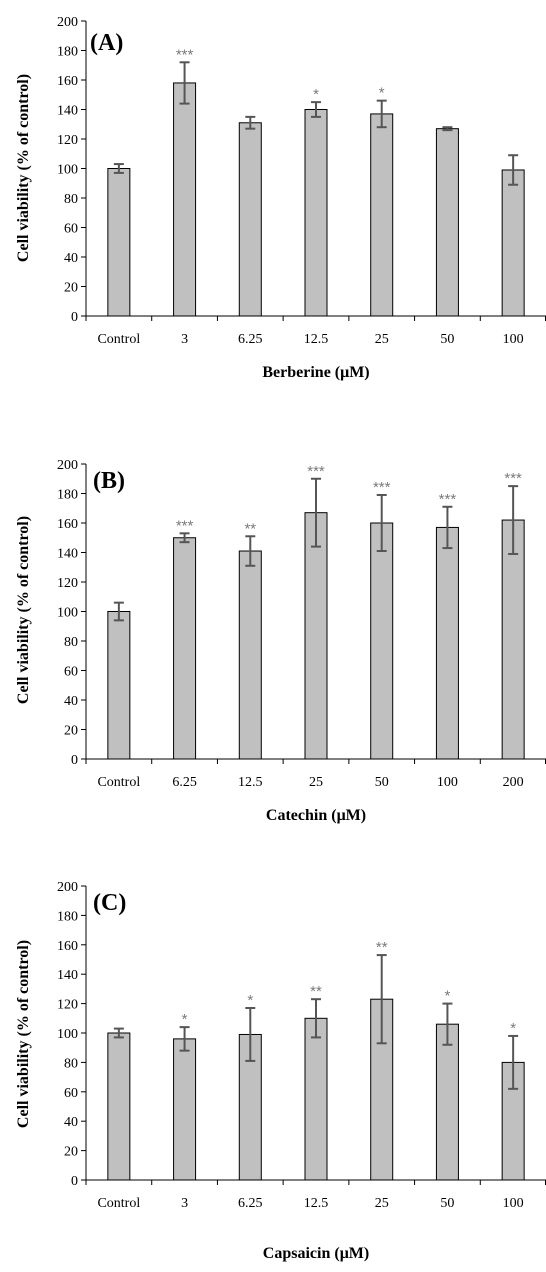  Describe the element at coordinates (23, 1034) in the screenshot. I see `panel-c-ylabel: Cell viability (% of control)` at that location.